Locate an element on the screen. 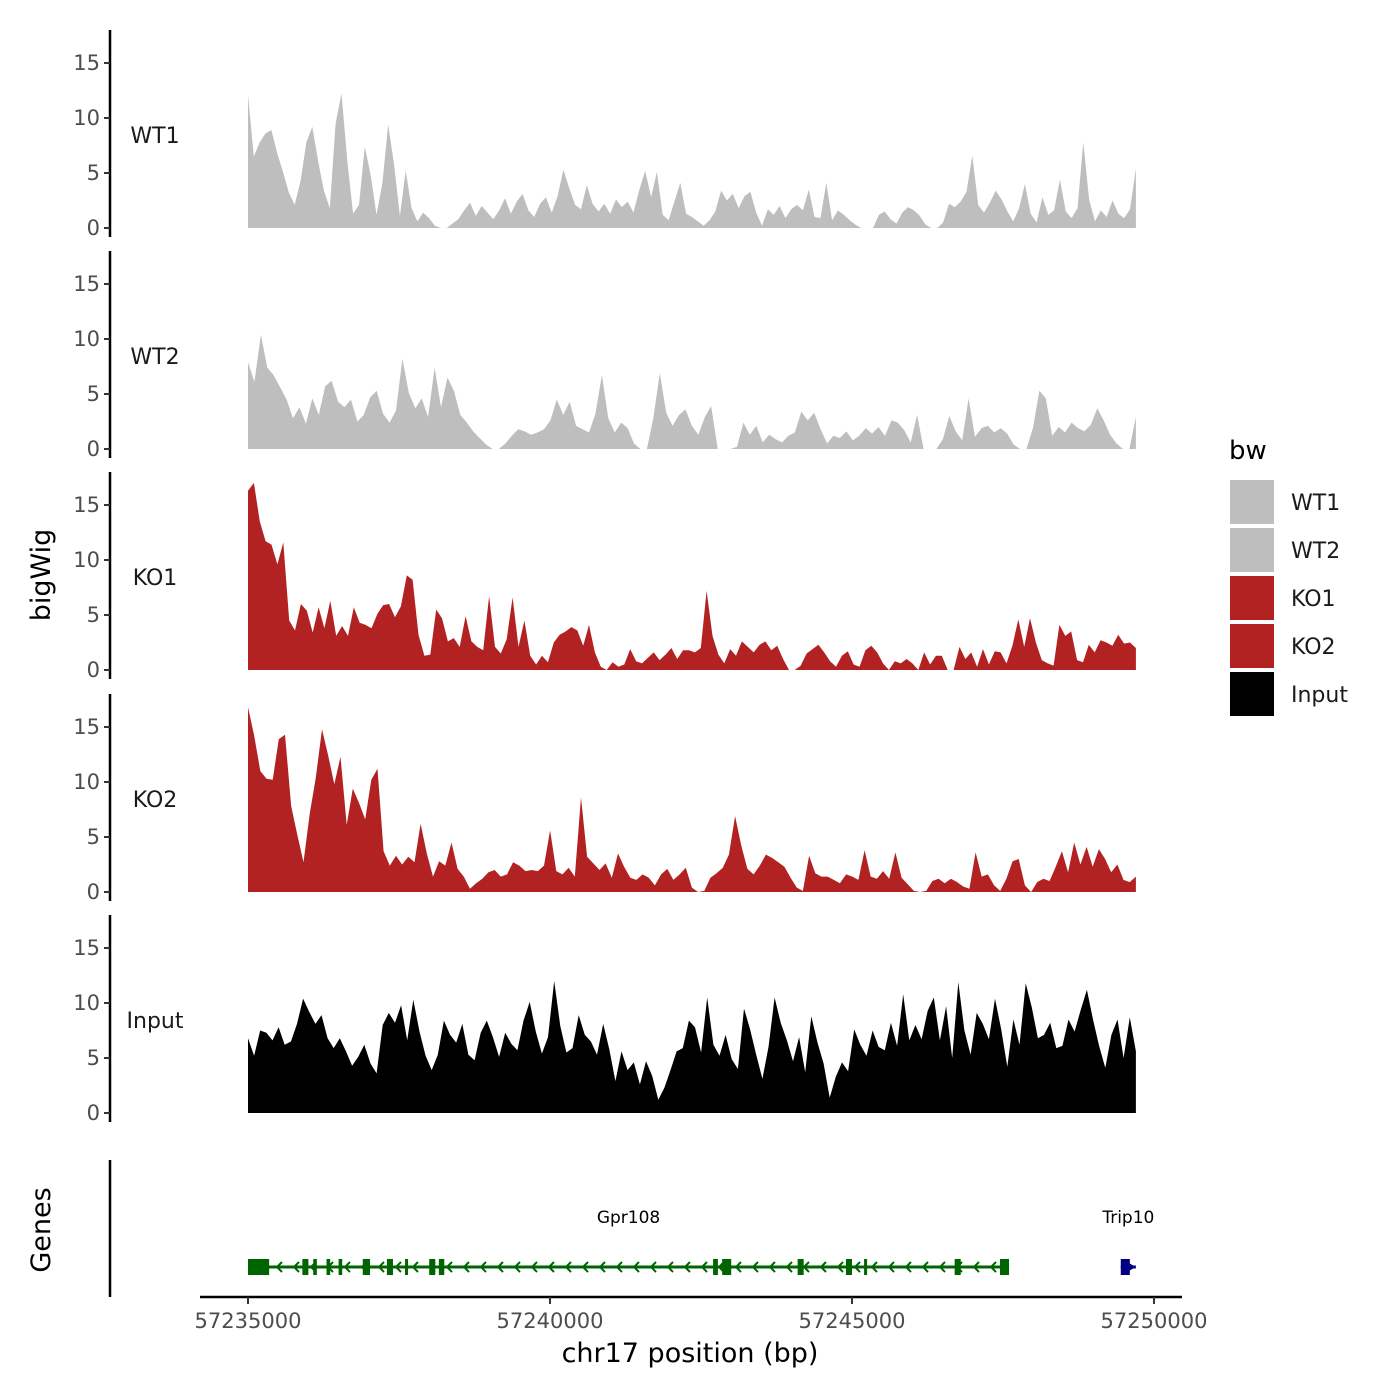  track-ko2: 0 5 10 15 KO2 is located at coordinates (604, 799).